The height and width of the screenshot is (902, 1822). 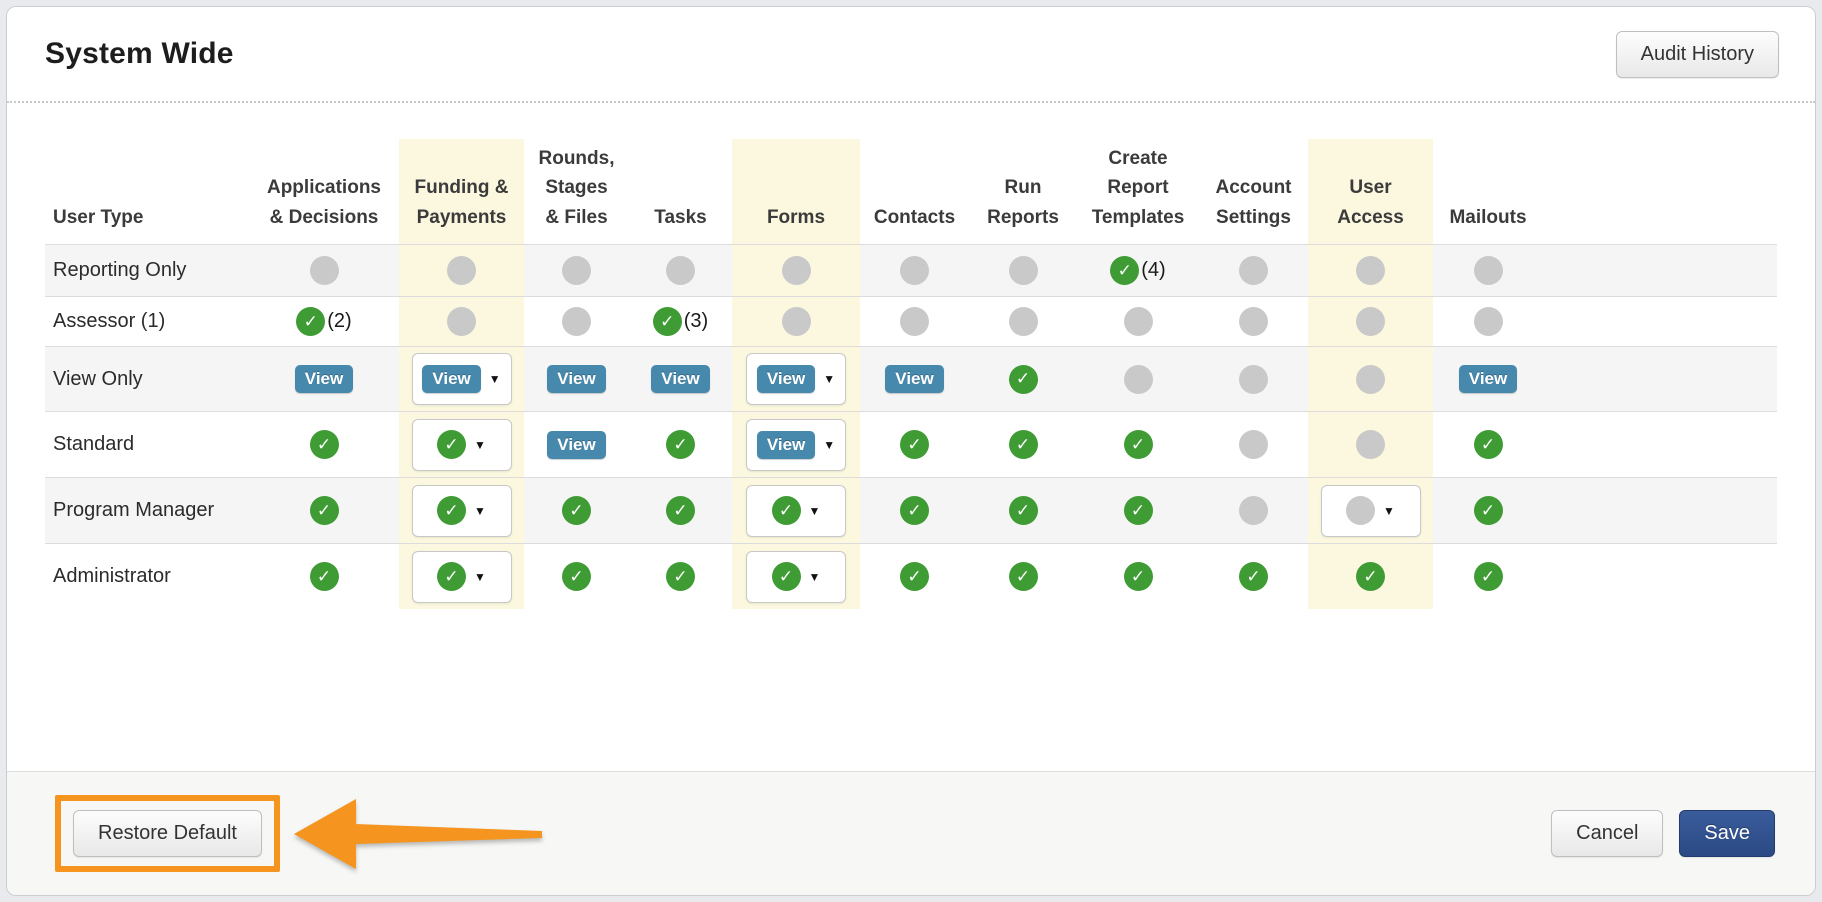 I want to click on cell-assessor-contacts, so click(x=914, y=321).